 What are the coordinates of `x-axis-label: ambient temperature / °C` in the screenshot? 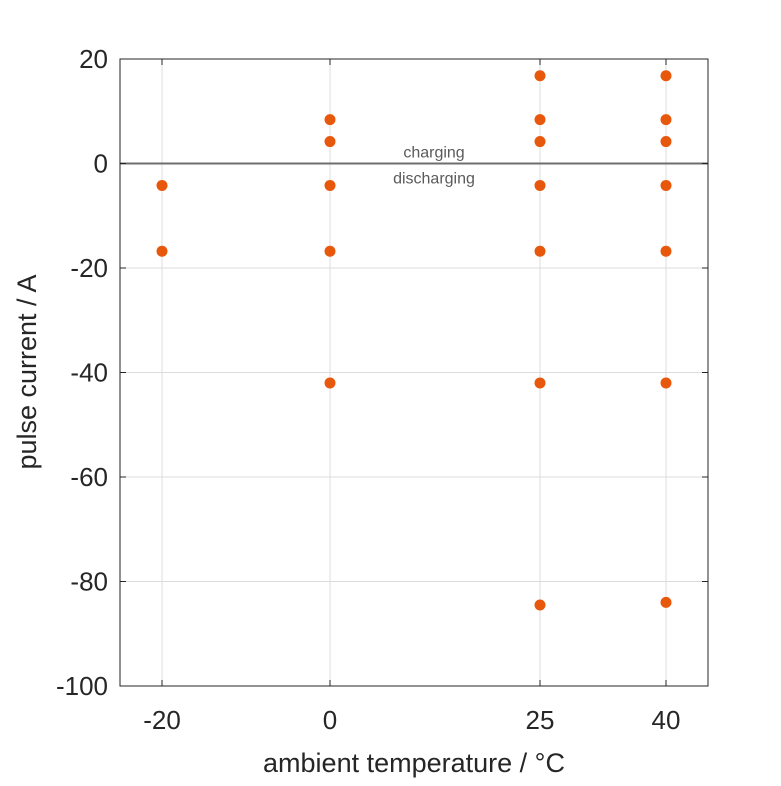 It's located at (414, 763).